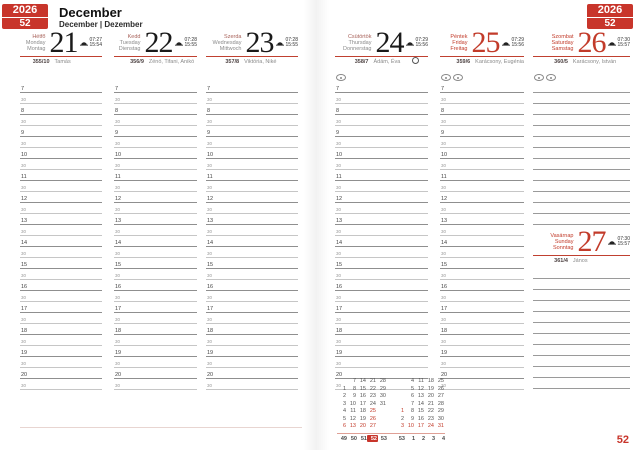 The image size is (636, 450). What do you see at coordinates (190, 39) in the screenshot?
I see `sunrise-time: 07:28` at bounding box center [190, 39].